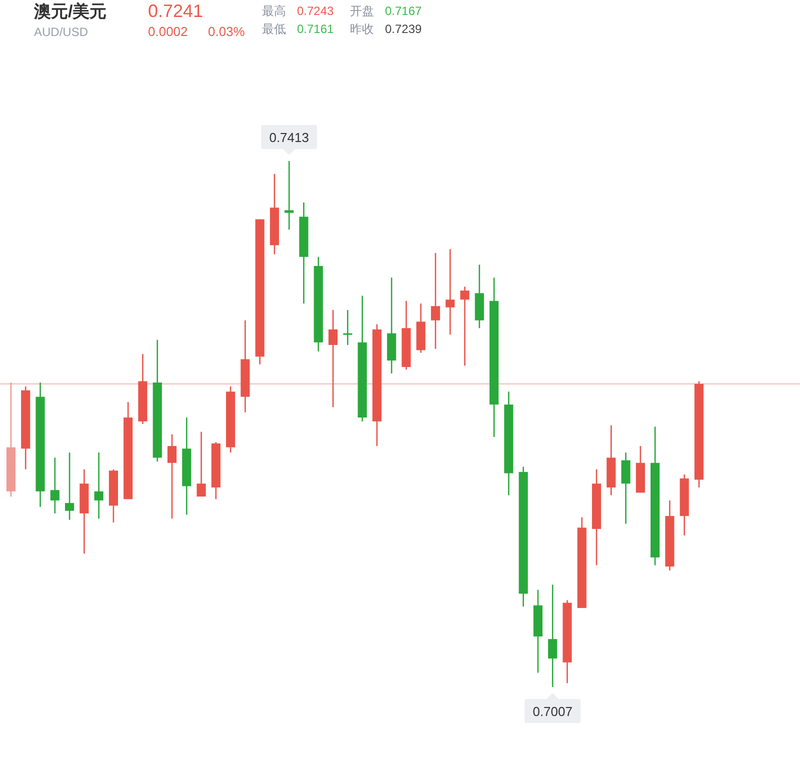 Image resolution: width=800 pixels, height=778 pixels. I want to click on header: 澳元/美元 AUD/USD 0.7241 0.0002 0.03% 最高 0.7243 开盘 0.7167 最低 0.7161 昨收 0.7239, so click(228, 20).